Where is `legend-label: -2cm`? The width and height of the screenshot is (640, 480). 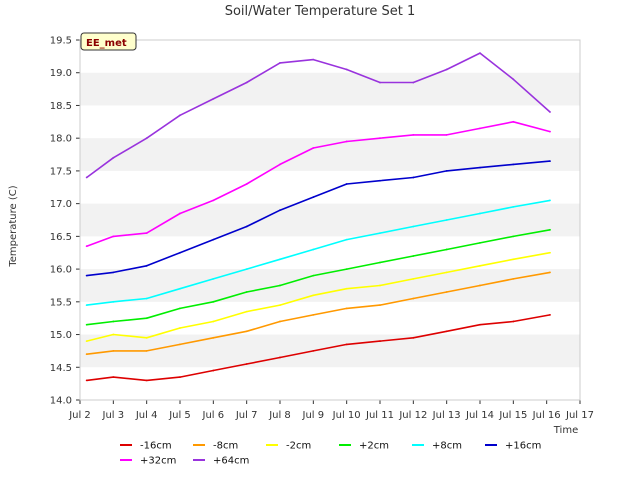
legend-label: -2cm is located at coordinates (298, 446).